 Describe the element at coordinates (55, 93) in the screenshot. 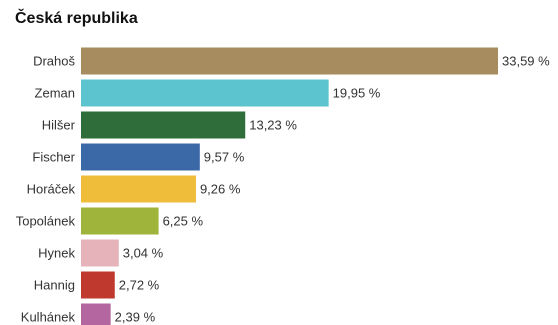

I see `category-label: Zeman` at that location.